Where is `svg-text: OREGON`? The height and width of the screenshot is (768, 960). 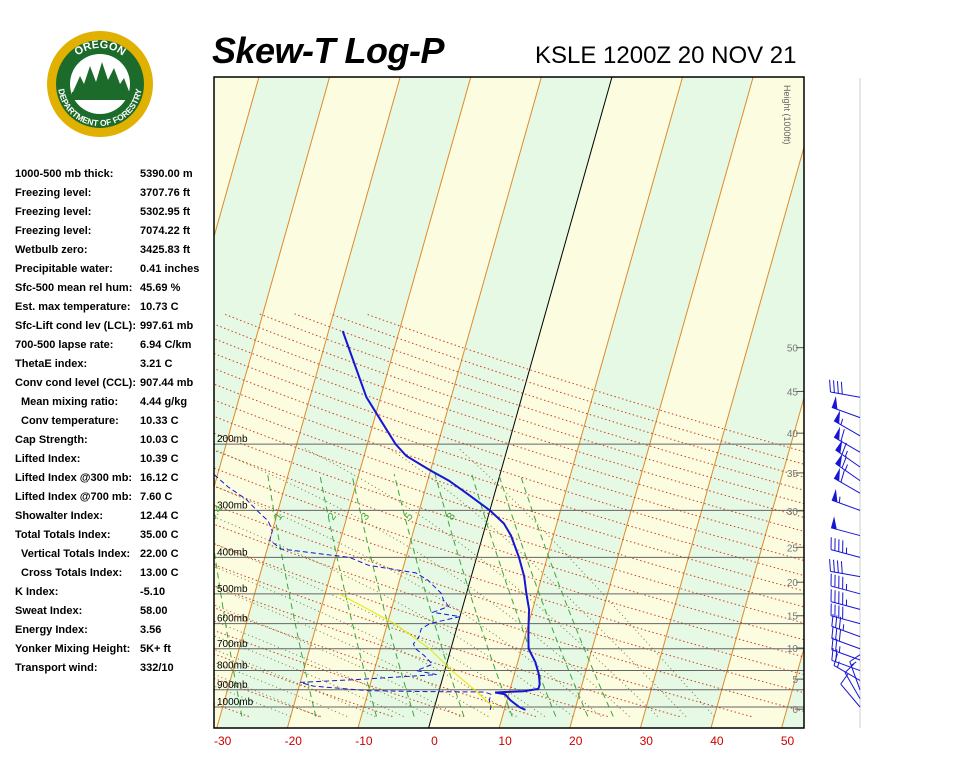
svg-text: OREGON is located at coordinates (99, 49).